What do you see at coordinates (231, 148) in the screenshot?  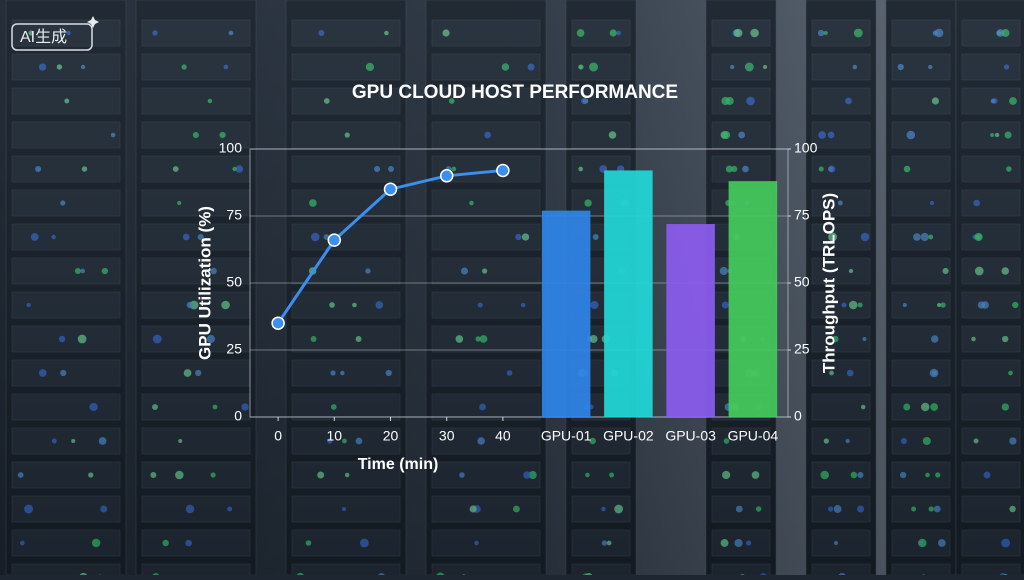 I see `y-tick-label: 100` at bounding box center [231, 148].